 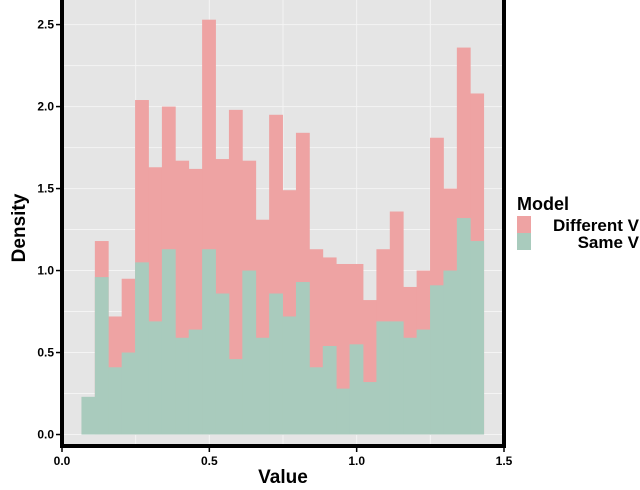 What do you see at coordinates (504, 461) in the screenshot?
I see `x-tick-label: 1.5` at bounding box center [504, 461].